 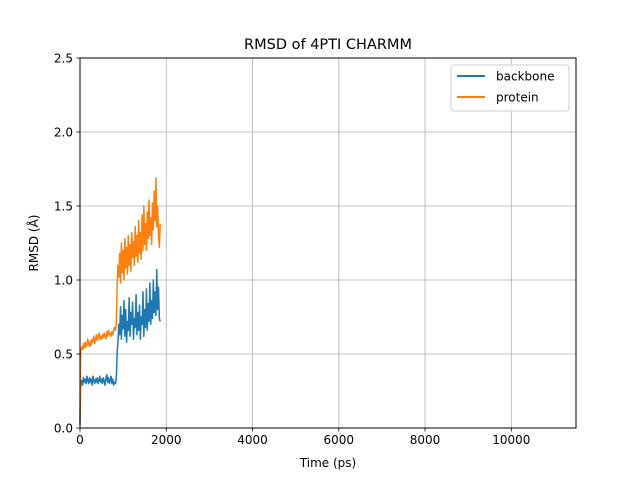 I want to click on x-tick-label: 6000, so click(x=339, y=440).